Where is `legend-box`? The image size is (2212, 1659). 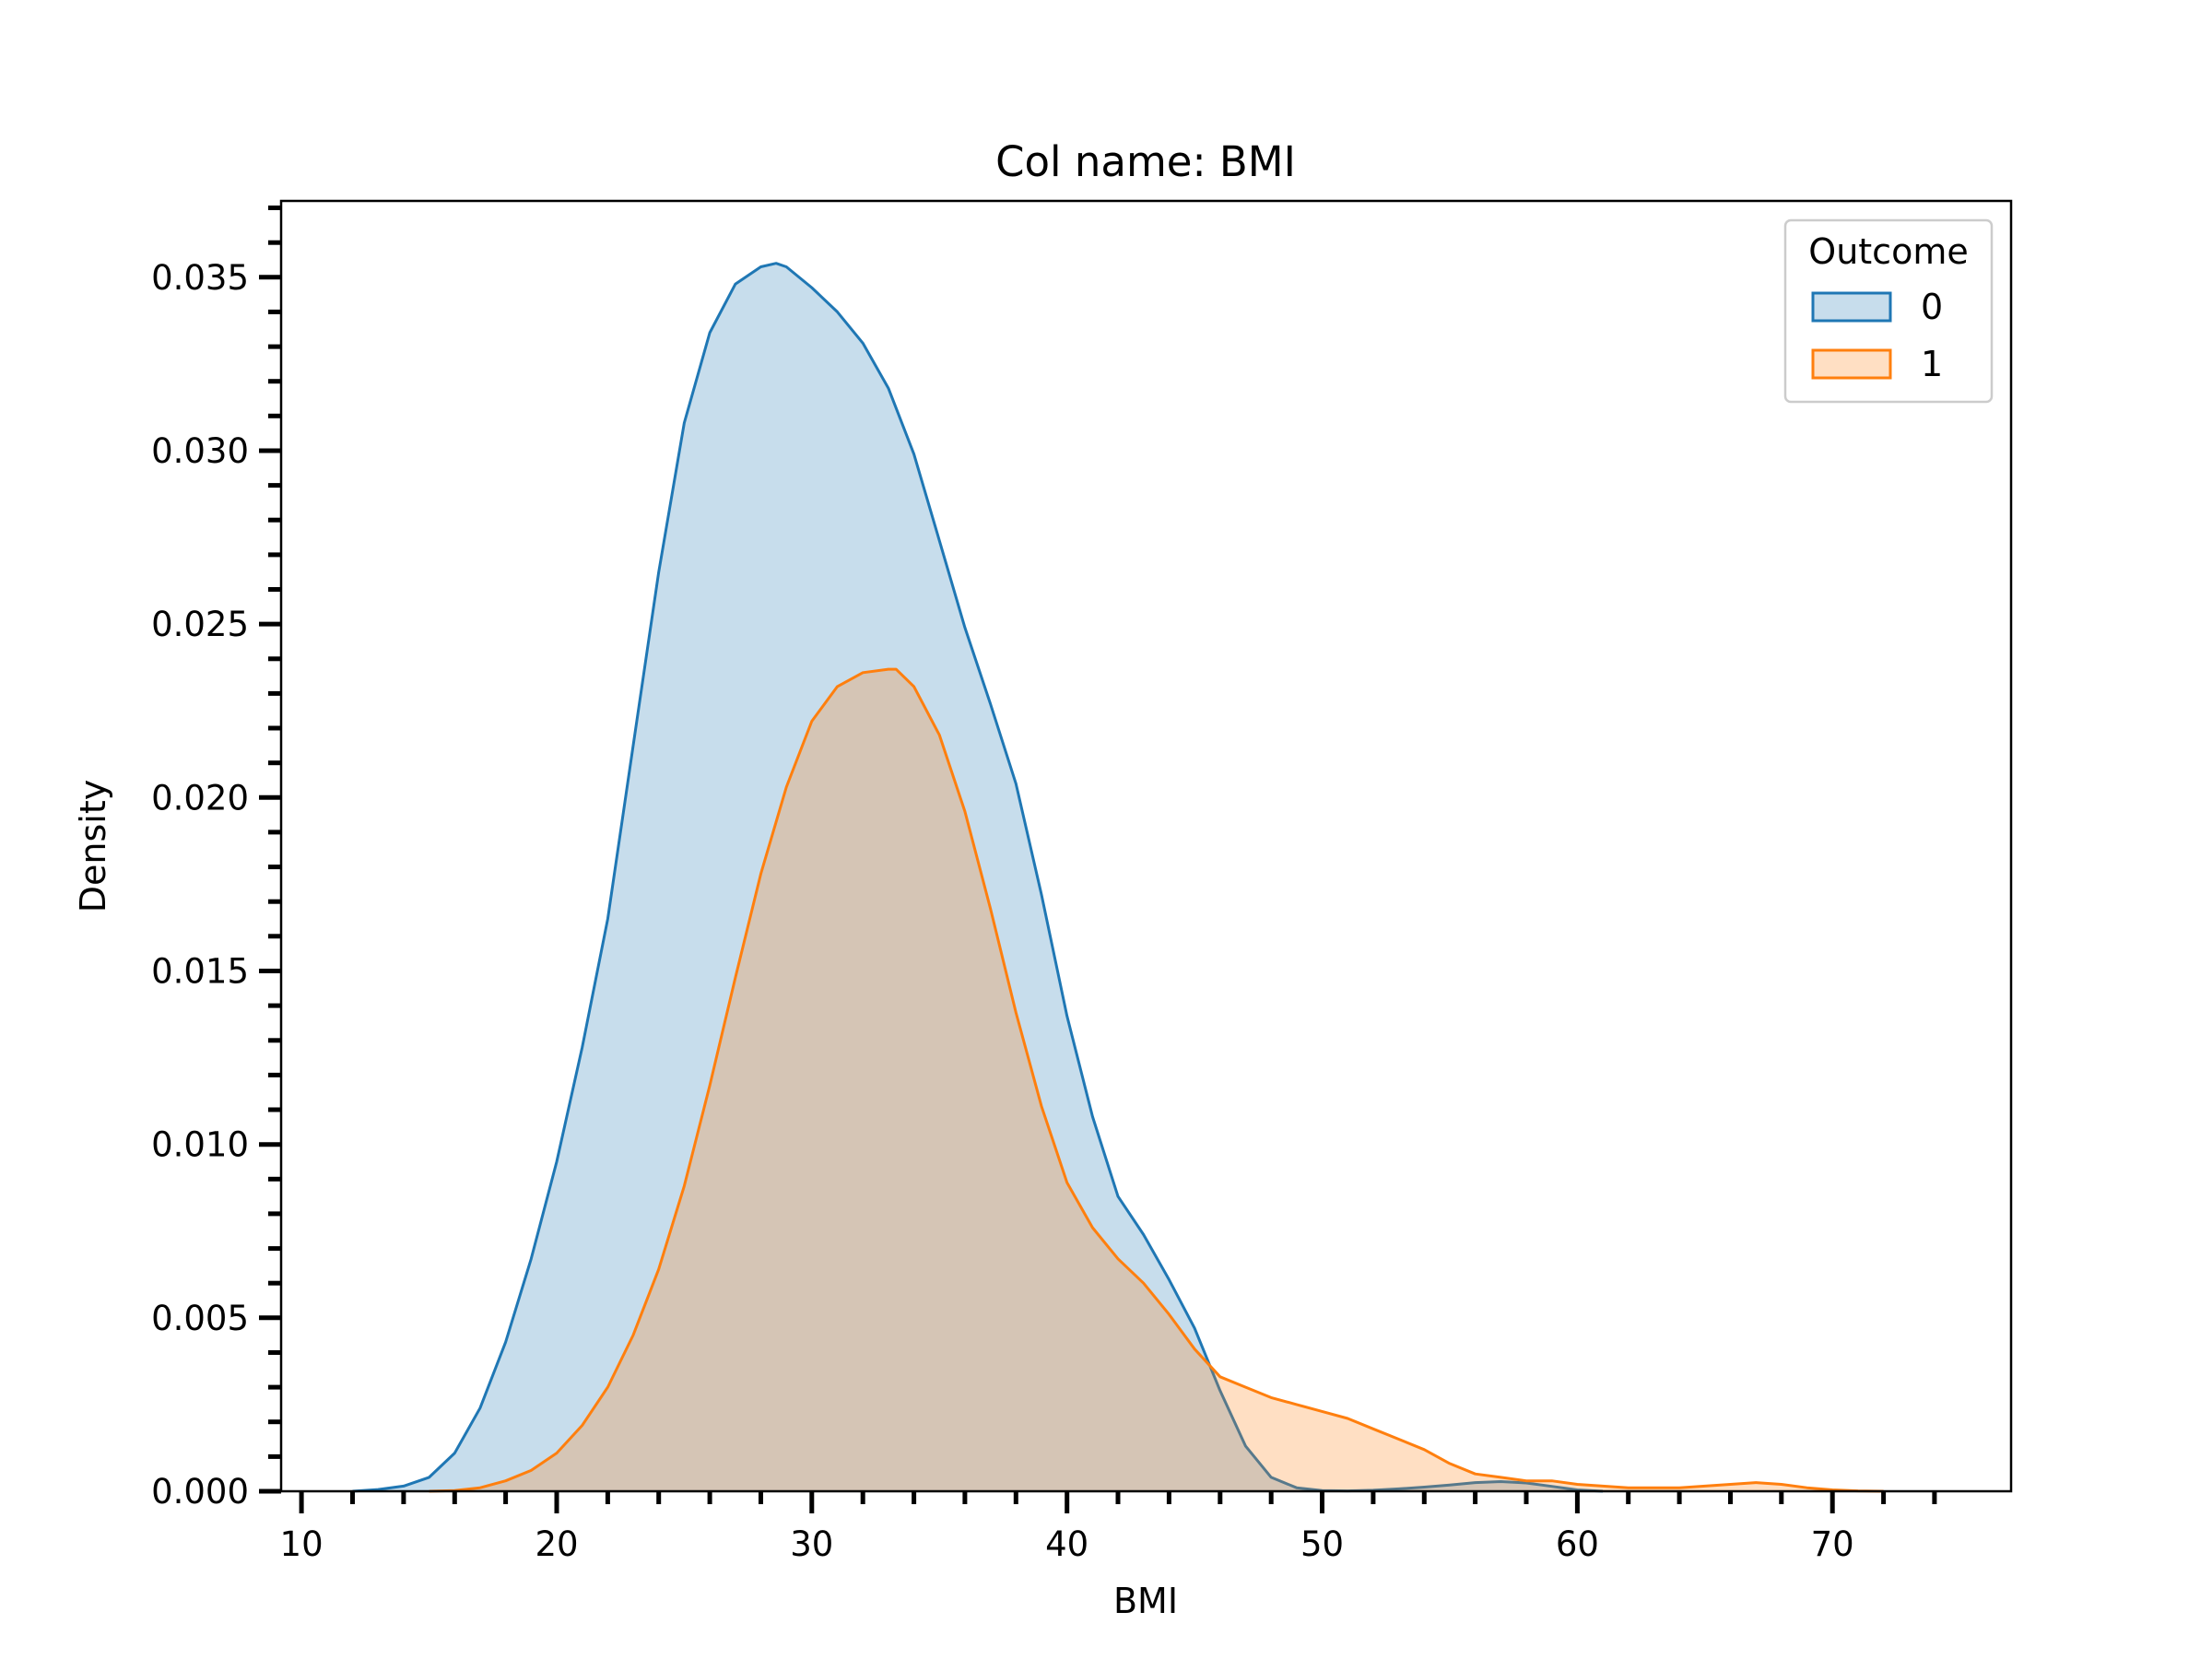 legend-box is located at coordinates (1888, 311).